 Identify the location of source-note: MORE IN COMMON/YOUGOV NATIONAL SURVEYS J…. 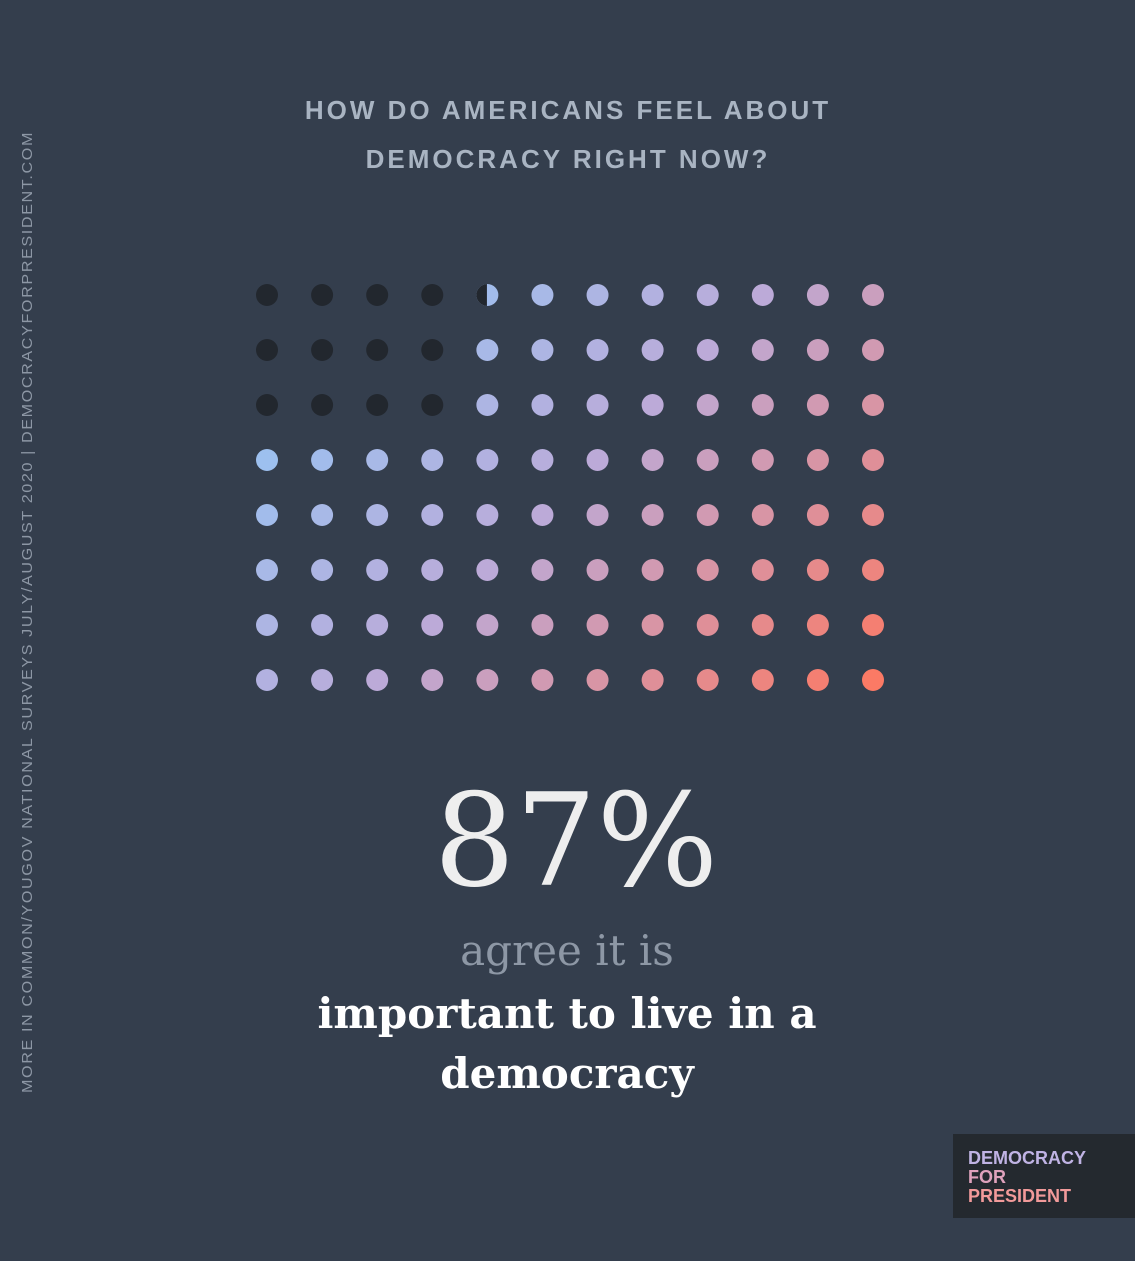
(27, 612).